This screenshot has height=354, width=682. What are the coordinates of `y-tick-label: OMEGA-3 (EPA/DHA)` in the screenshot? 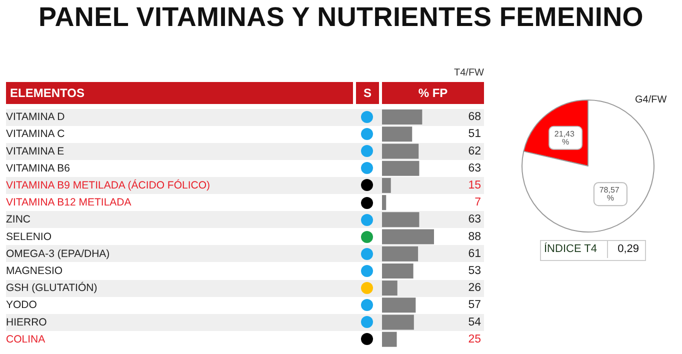 It's located at (58, 254).